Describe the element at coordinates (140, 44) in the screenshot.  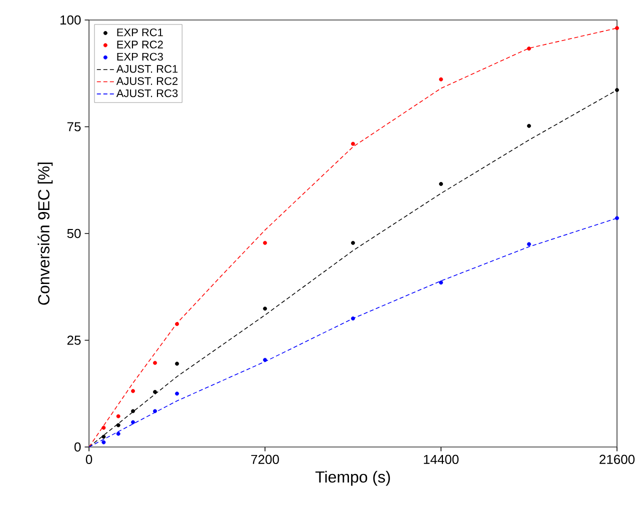
I see `legend-label: EXP RC2` at that location.